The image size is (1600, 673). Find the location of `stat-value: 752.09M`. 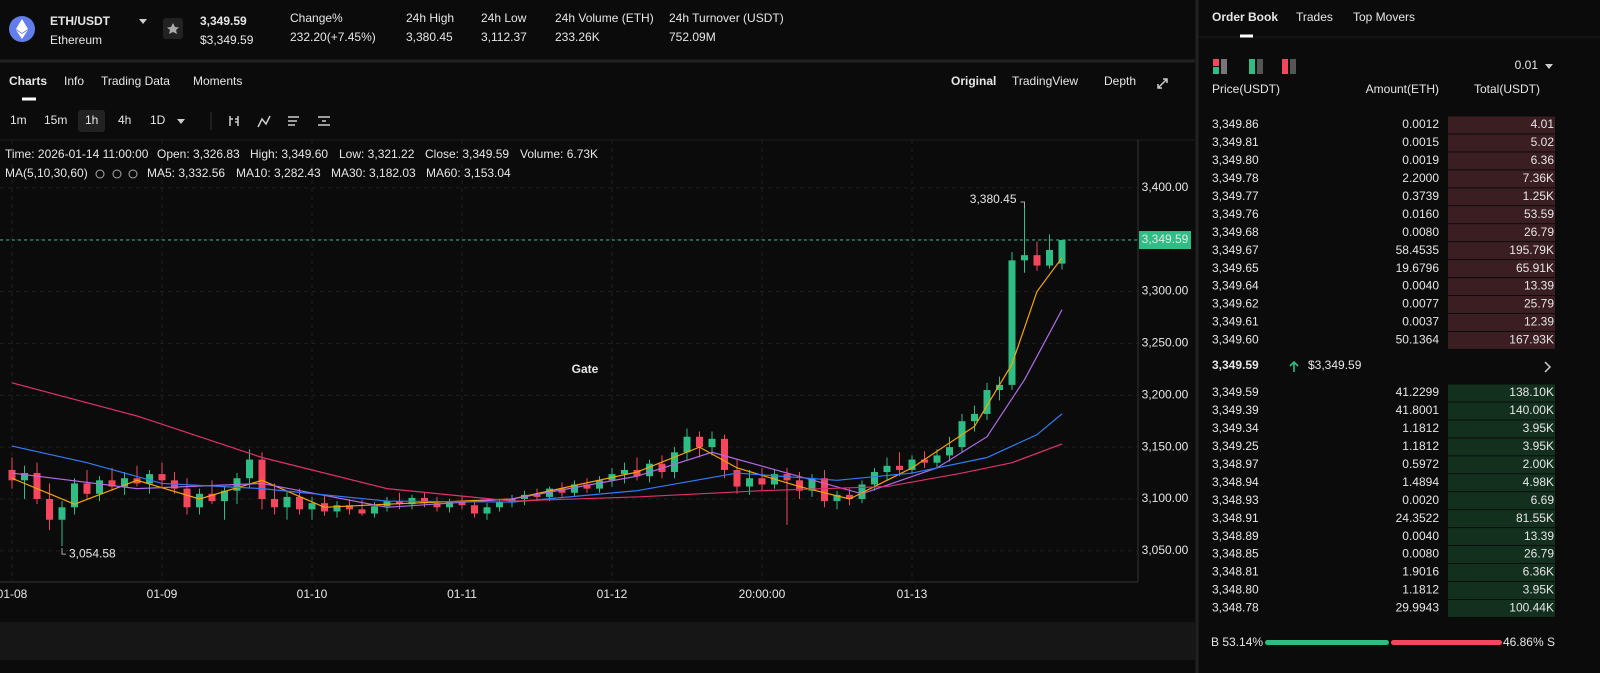

stat-value: 752.09M is located at coordinates (692, 37).